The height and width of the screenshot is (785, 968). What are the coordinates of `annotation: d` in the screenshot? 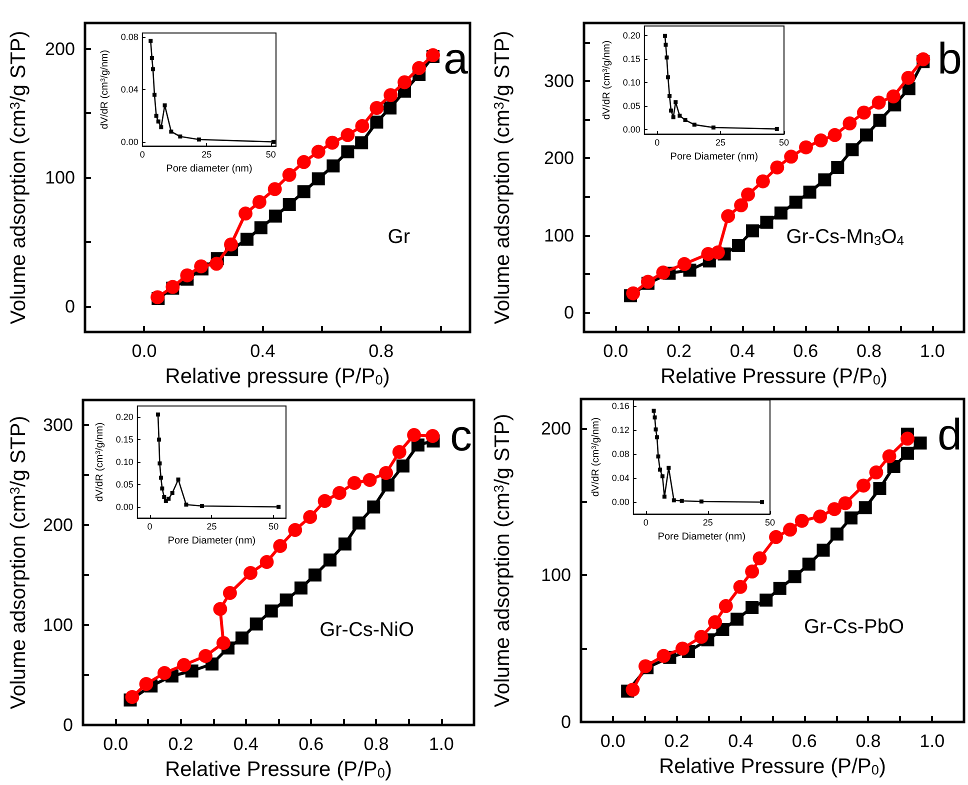 It's located at (950, 435).